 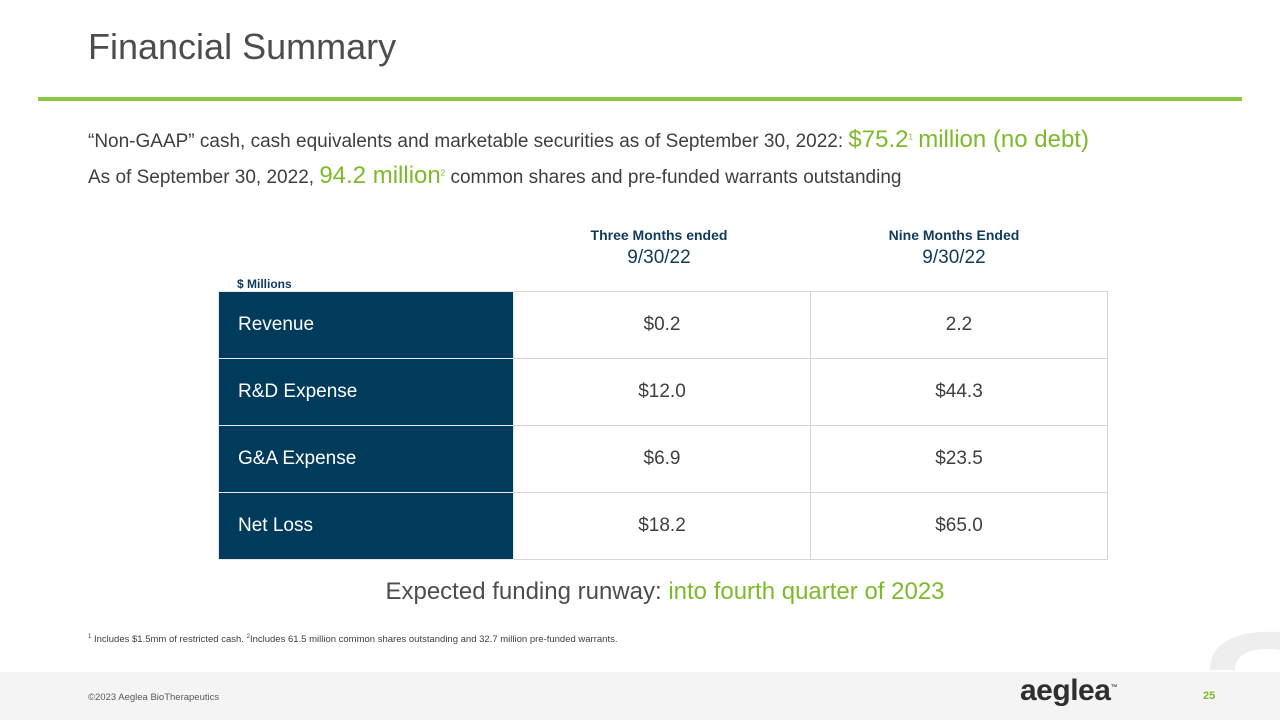 I want to click on table-cell: $18.2, so click(x=662, y=526).